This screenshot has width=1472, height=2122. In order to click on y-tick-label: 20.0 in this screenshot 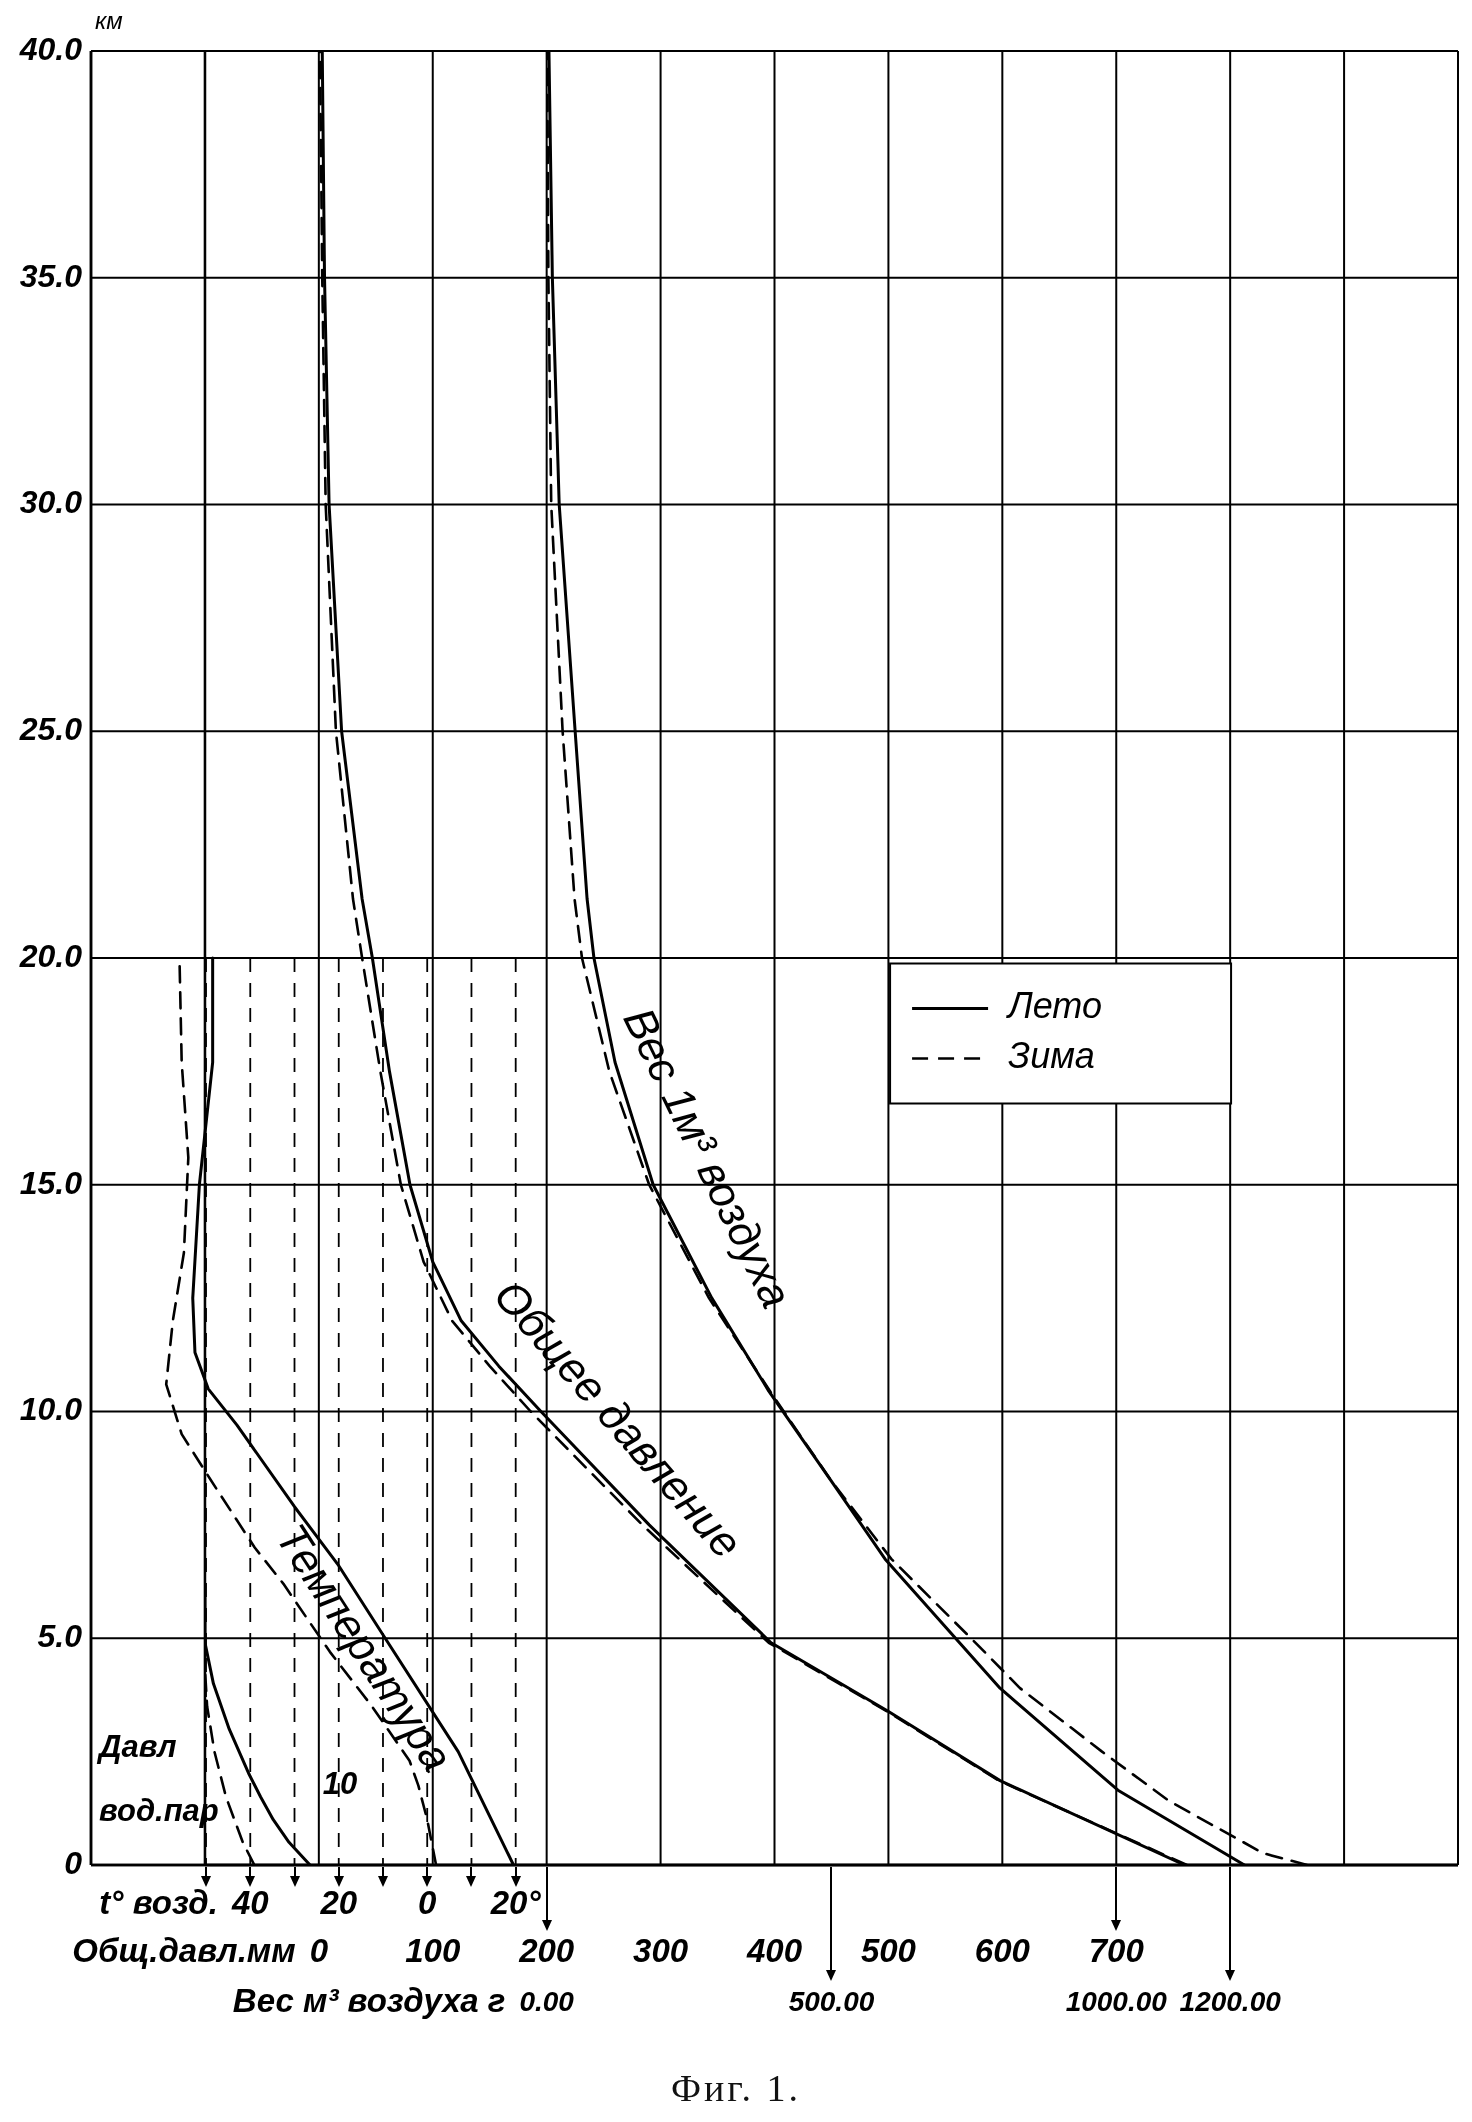, I will do `click(50, 955)`.